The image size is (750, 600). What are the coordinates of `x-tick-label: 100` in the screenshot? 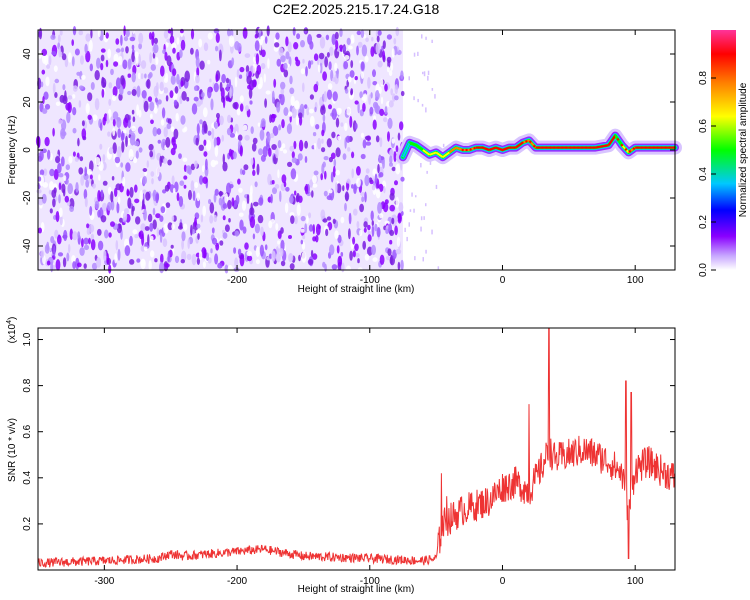 It's located at (635, 280).